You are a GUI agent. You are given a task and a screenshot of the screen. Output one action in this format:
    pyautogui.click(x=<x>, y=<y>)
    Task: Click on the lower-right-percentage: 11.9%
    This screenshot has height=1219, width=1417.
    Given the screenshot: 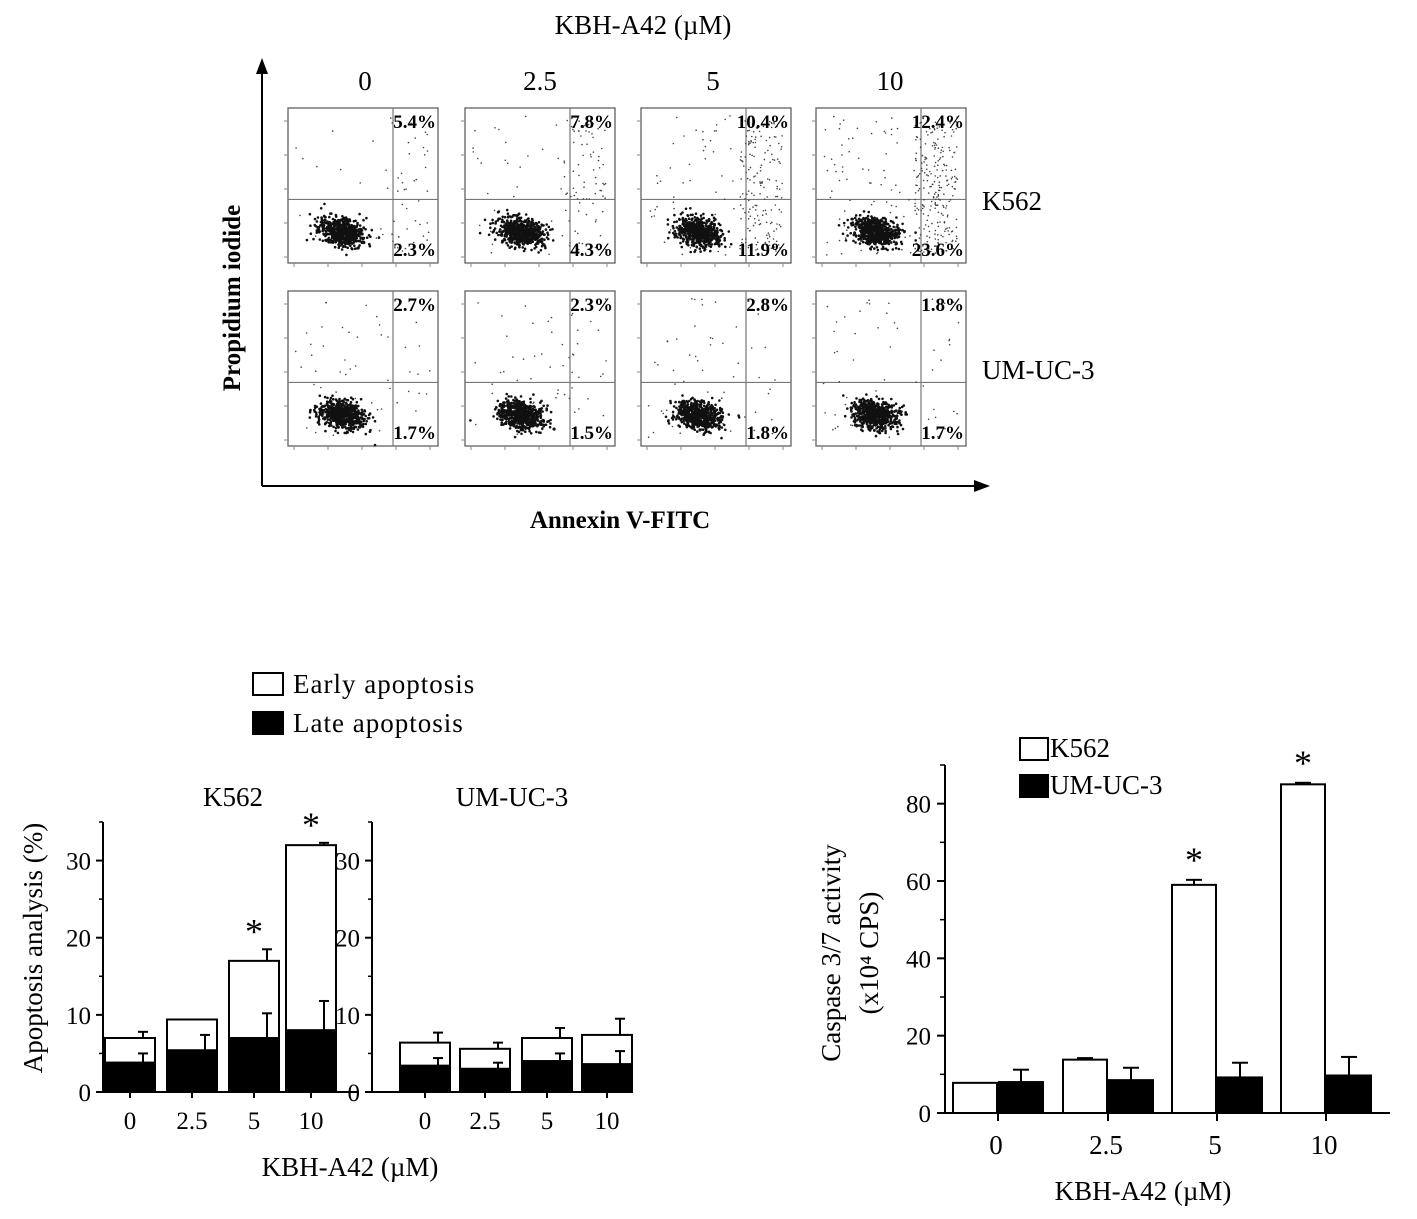 What is the action you would take?
    pyautogui.click(x=763, y=250)
    